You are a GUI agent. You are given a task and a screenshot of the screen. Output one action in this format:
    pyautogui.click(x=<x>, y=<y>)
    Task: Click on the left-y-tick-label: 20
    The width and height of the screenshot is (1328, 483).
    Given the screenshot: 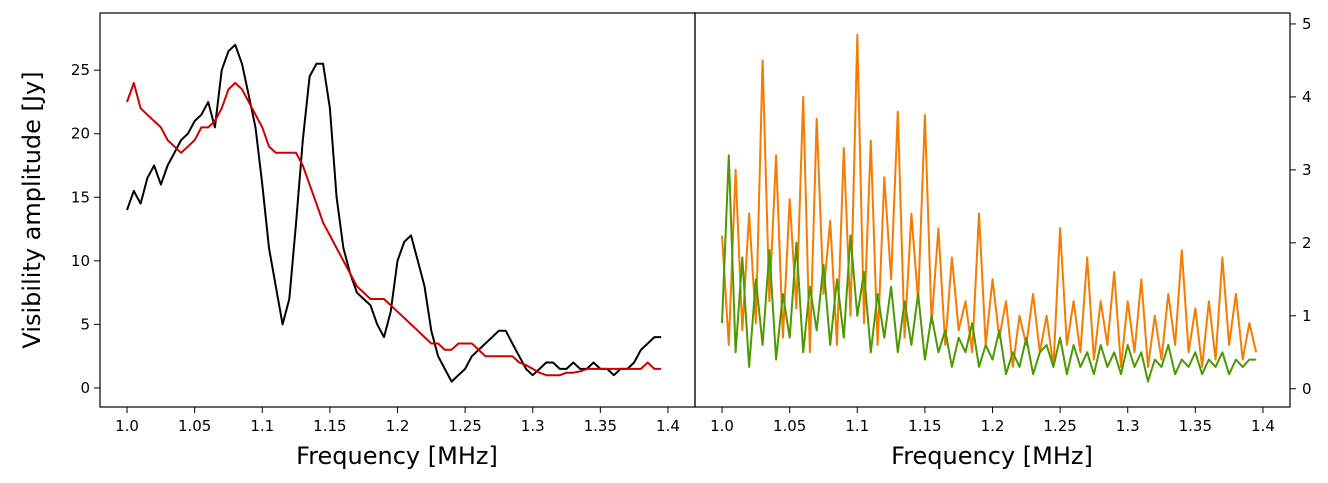 What is the action you would take?
    pyautogui.click(x=80, y=134)
    